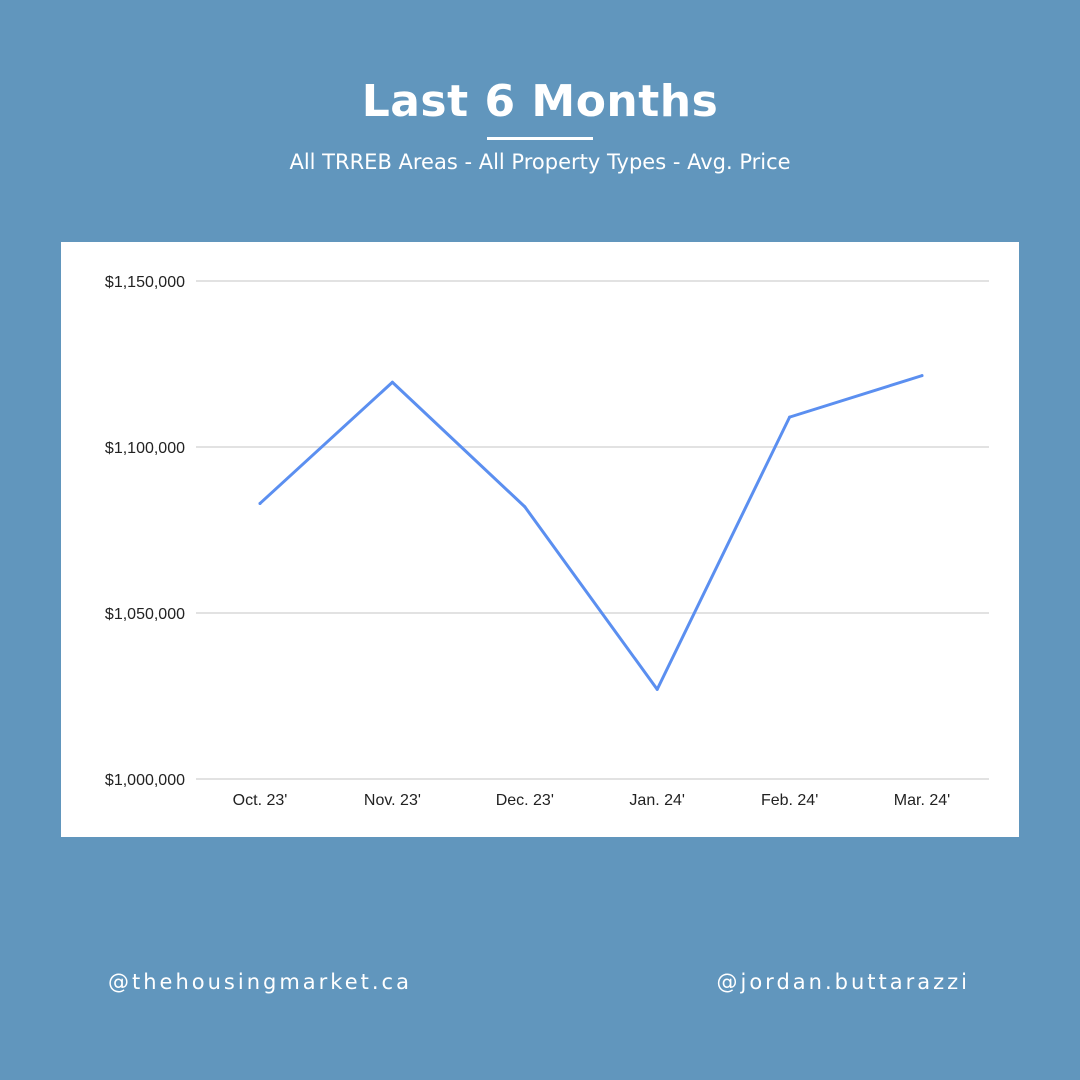 This screenshot has width=1080, height=1080. I want to click on title-underline, so click(540, 138).